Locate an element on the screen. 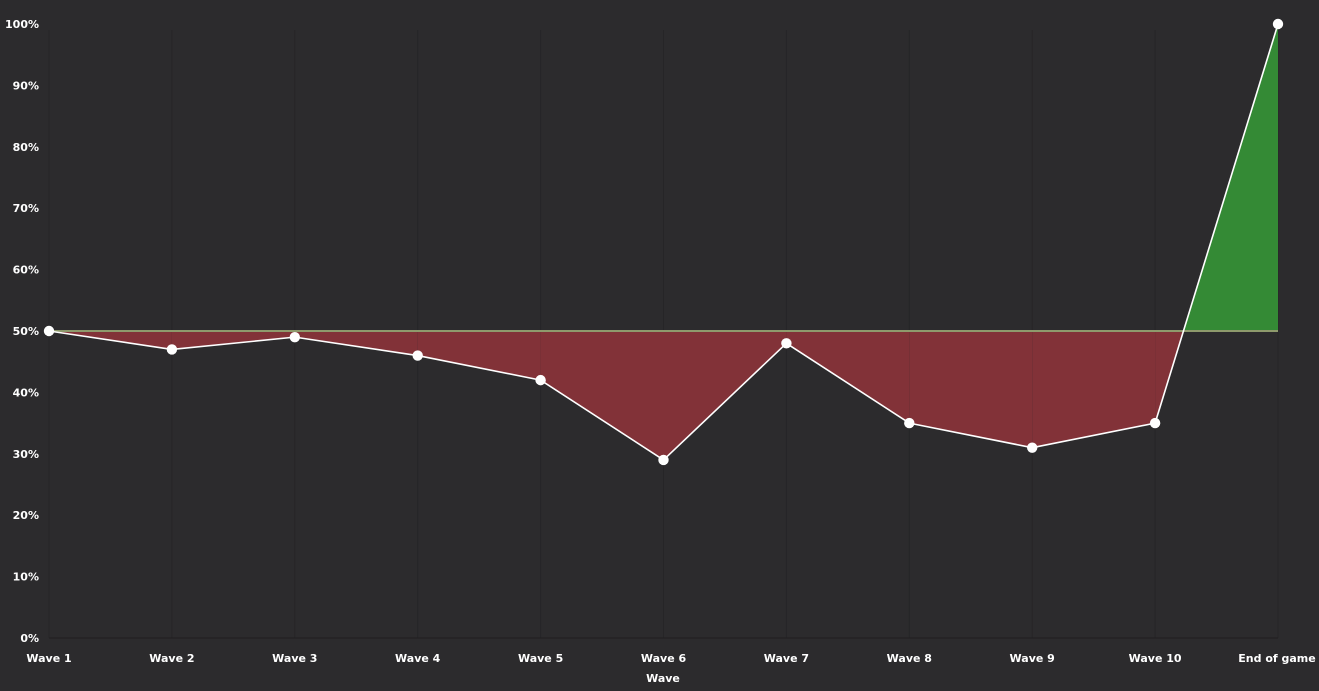  x-tick-label: Wave 7 is located at coordinates (786, 658).